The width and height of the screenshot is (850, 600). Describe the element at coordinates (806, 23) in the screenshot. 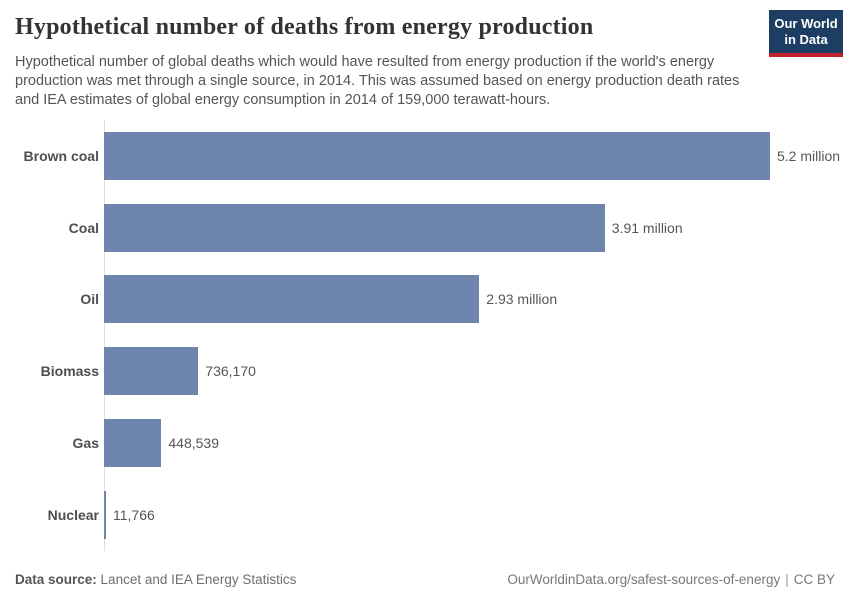

I see `owid-logo-line1: Our World` at that location.